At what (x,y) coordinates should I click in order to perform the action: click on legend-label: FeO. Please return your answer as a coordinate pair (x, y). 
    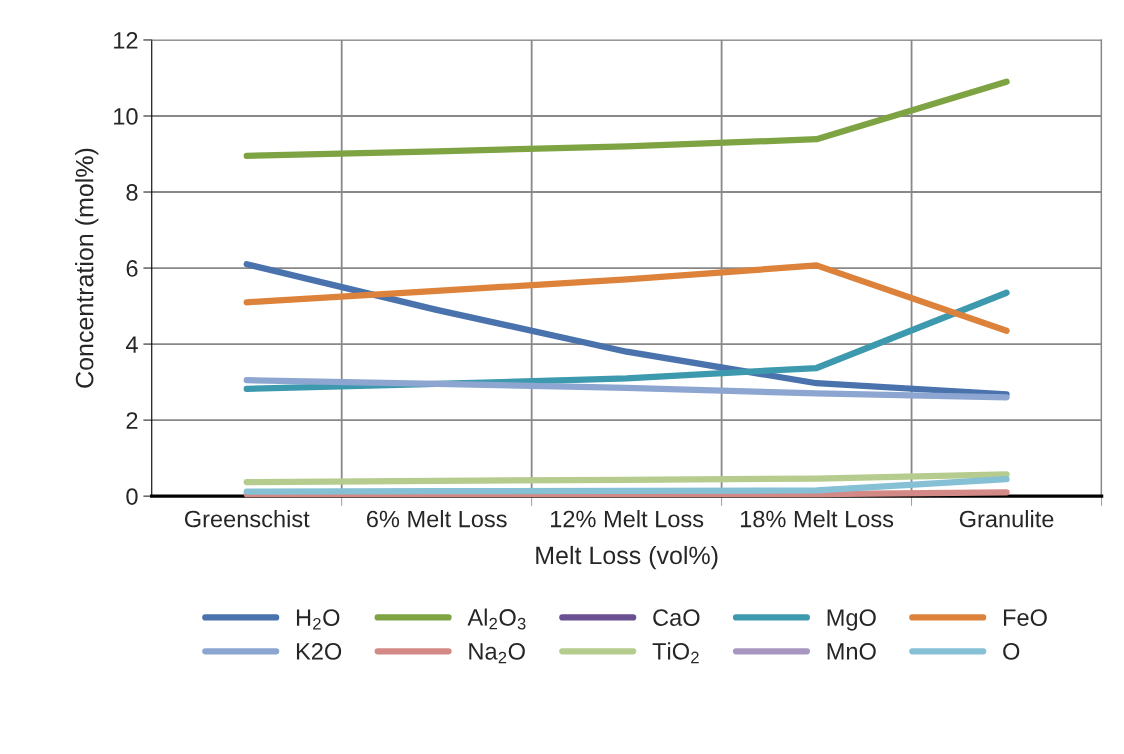
    Looking at the image, I should click on (1025, 617).